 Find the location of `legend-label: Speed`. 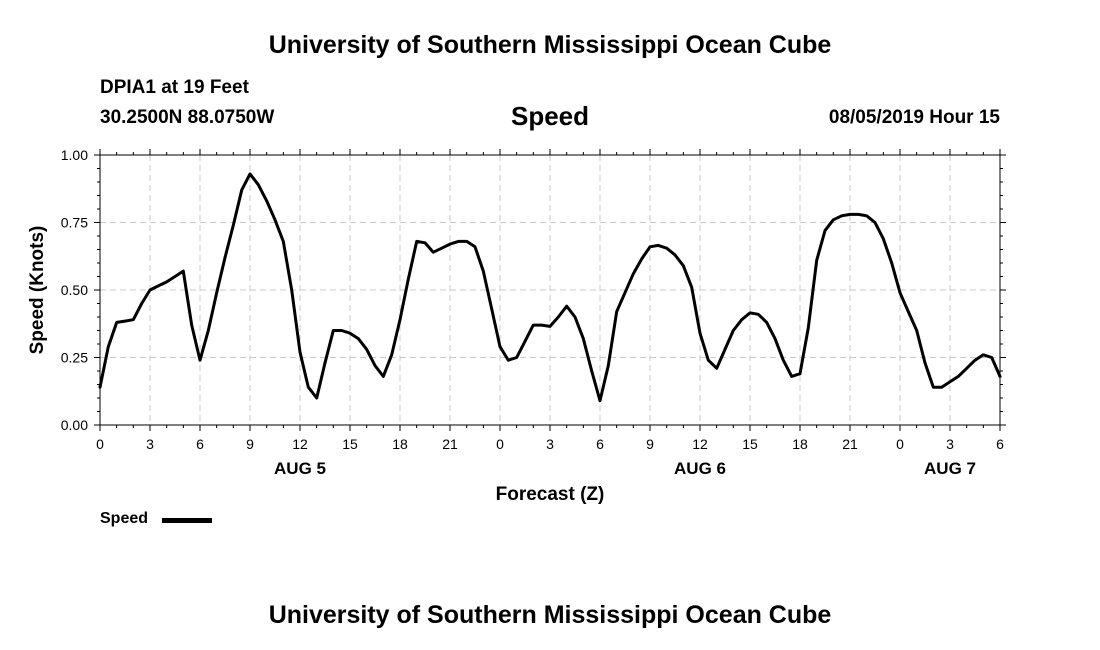

legend-label: Speed is located at coordinates (124, 518).